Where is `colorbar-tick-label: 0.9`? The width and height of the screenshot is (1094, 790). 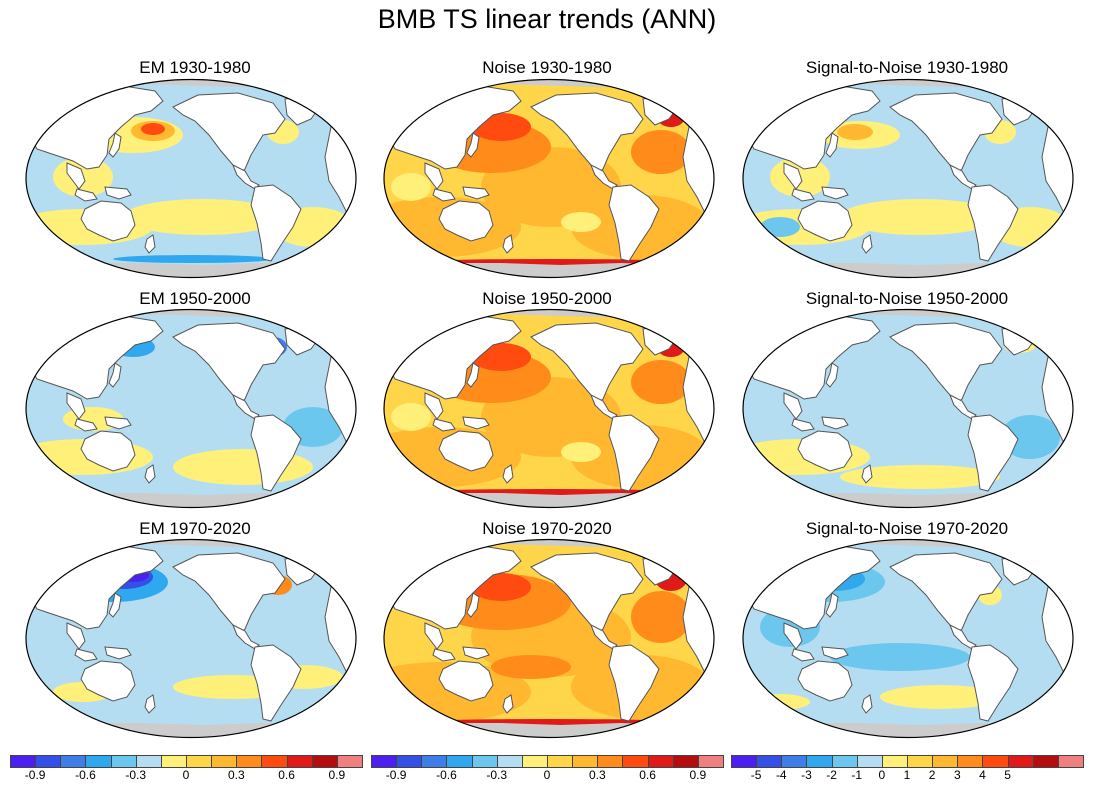 colorbar-tick-label: 0.9 is located at coordinates (337, 775).